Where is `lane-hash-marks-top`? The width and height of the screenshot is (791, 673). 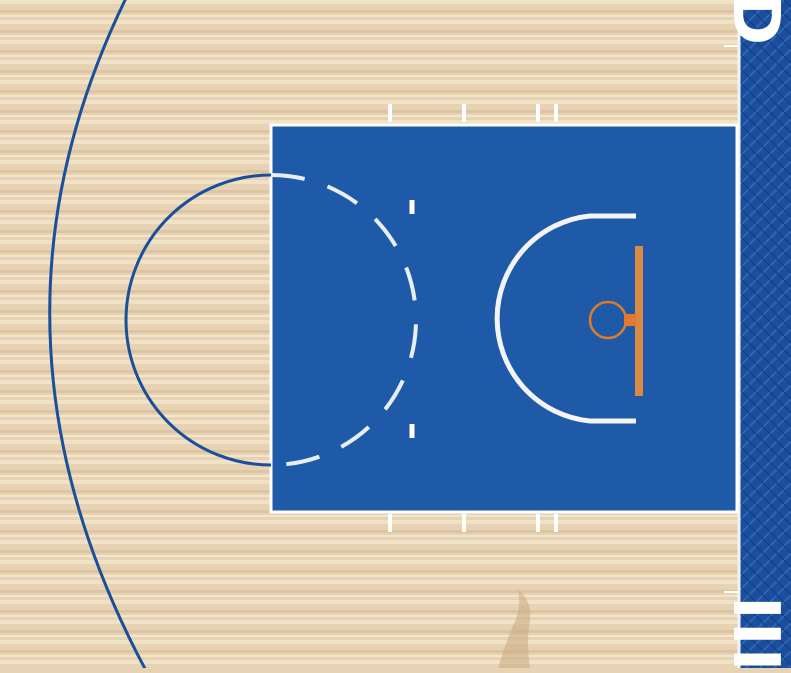
lane-hash-marks-top is located at coordinates (473, 113).